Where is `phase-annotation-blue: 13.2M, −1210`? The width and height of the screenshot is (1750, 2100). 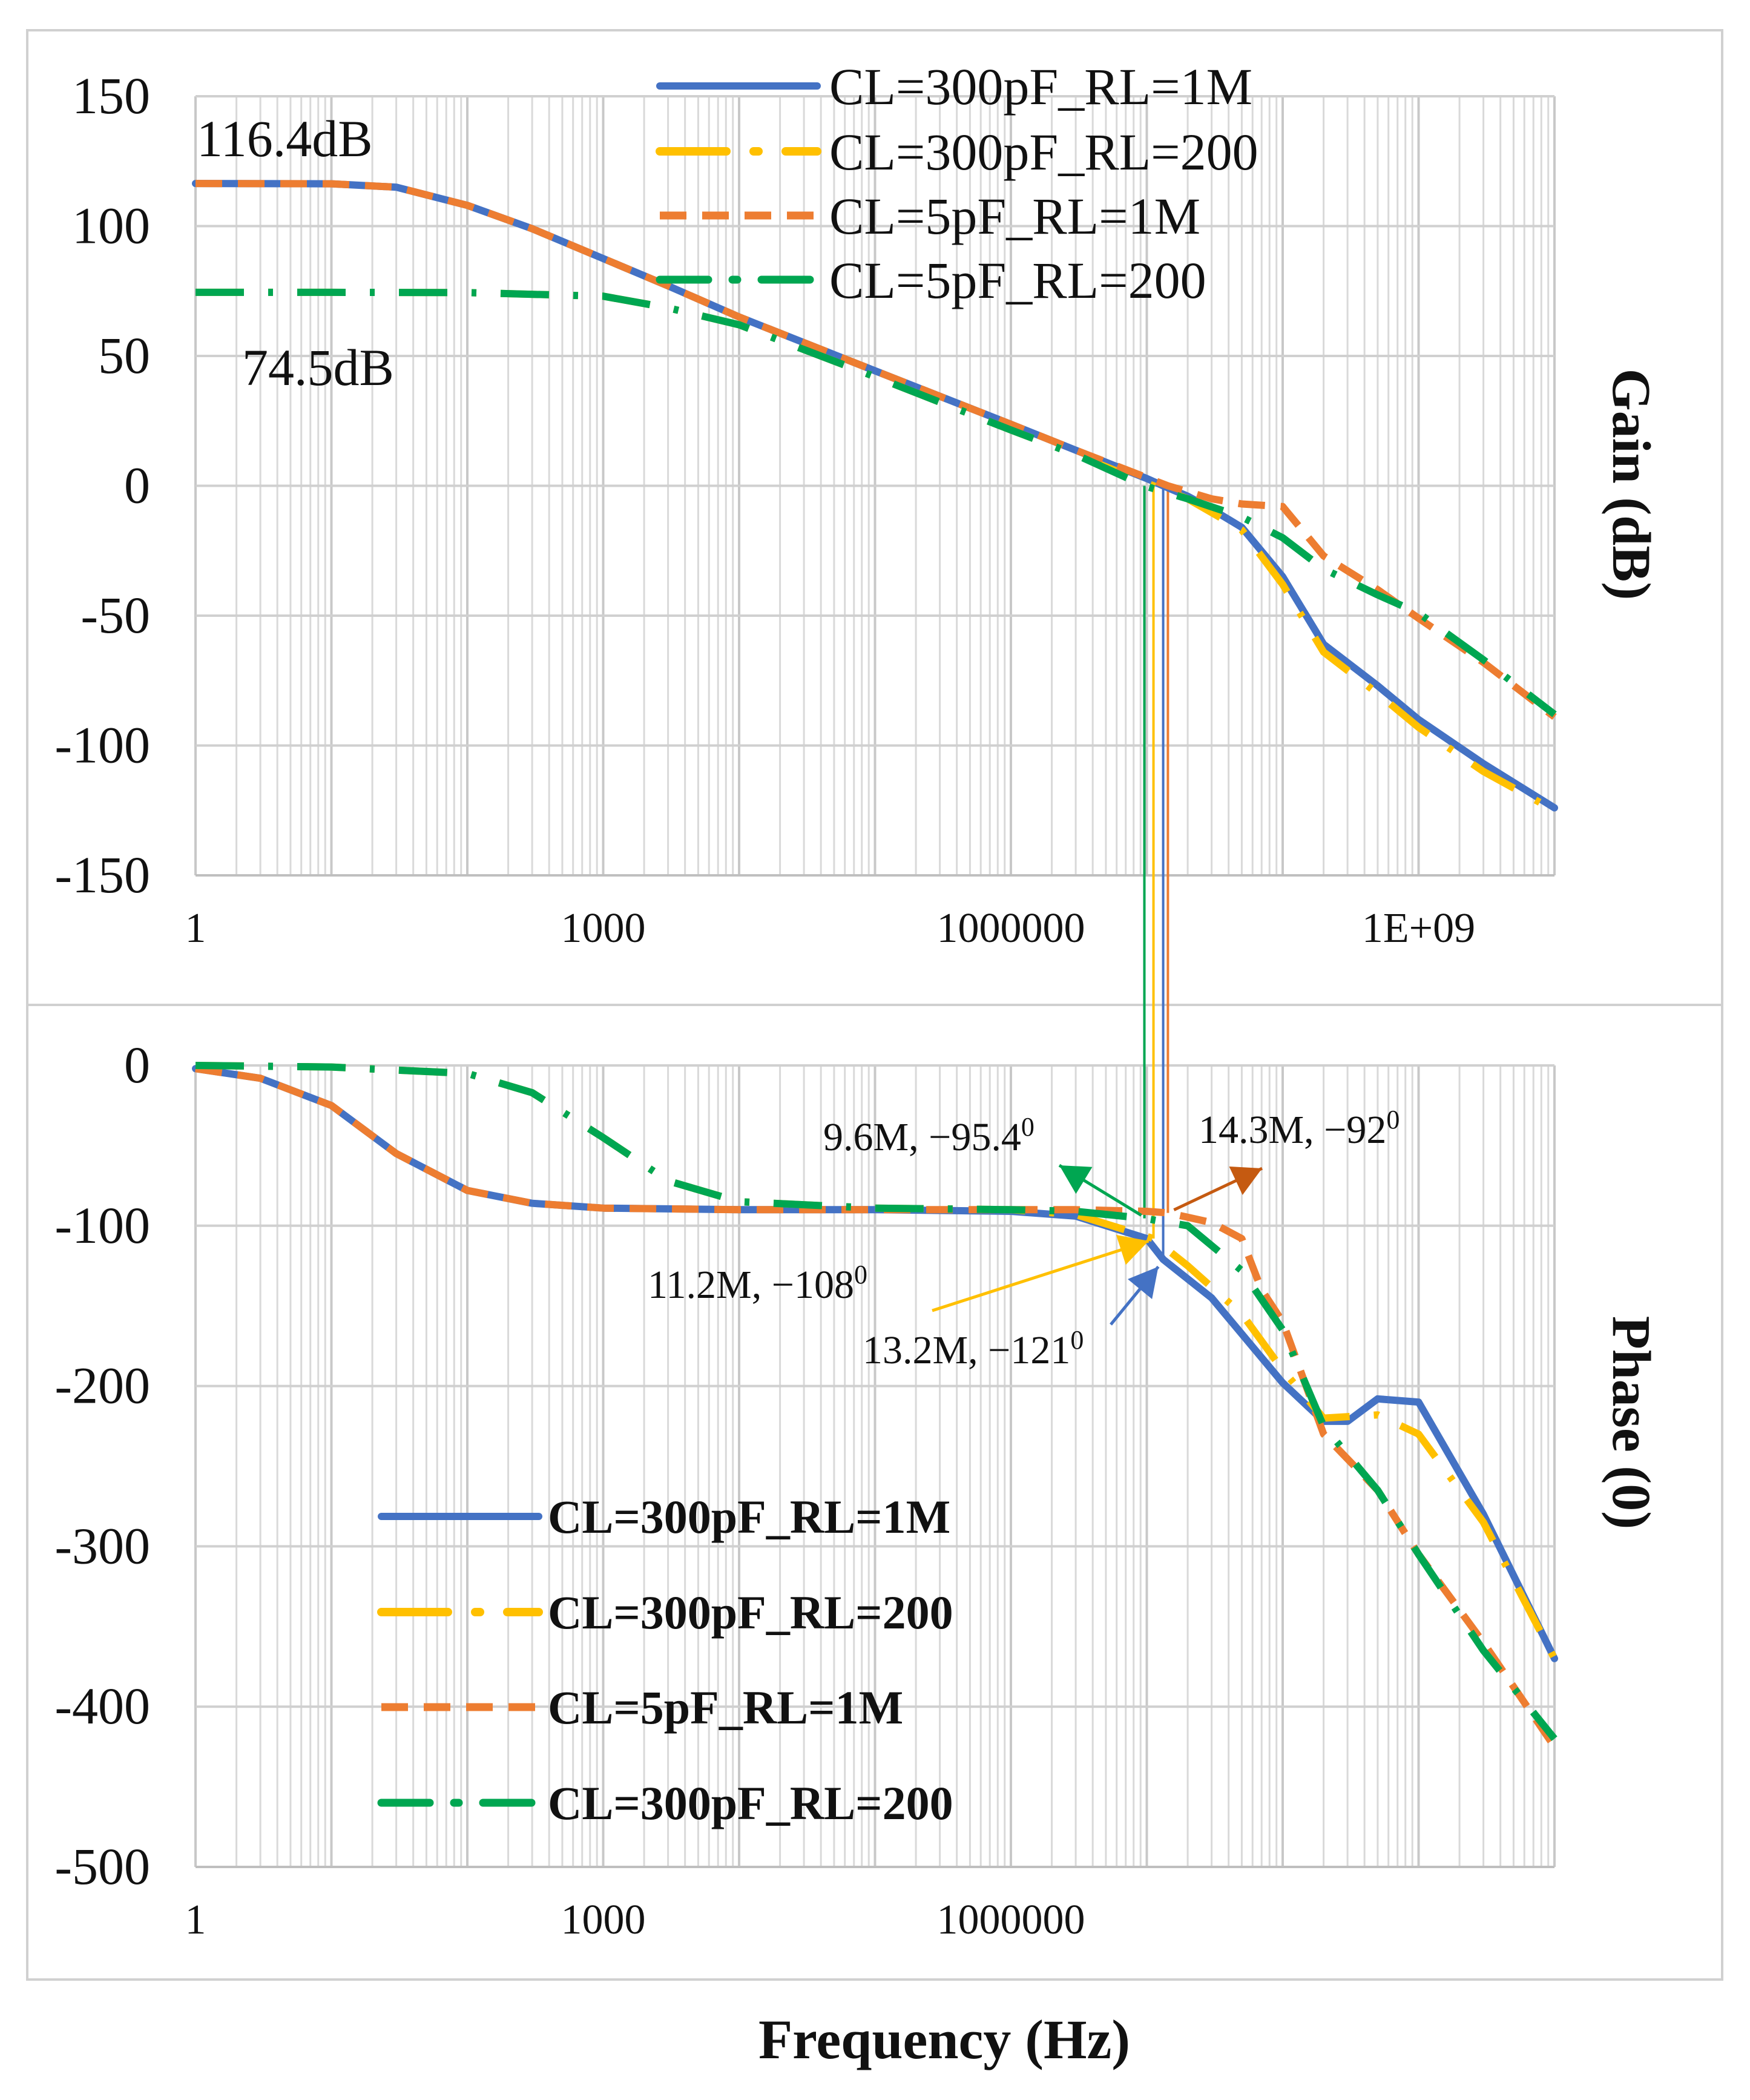 phase-annotation-blue: 13.2M, −1210 is located at coordinates (973, 1348).